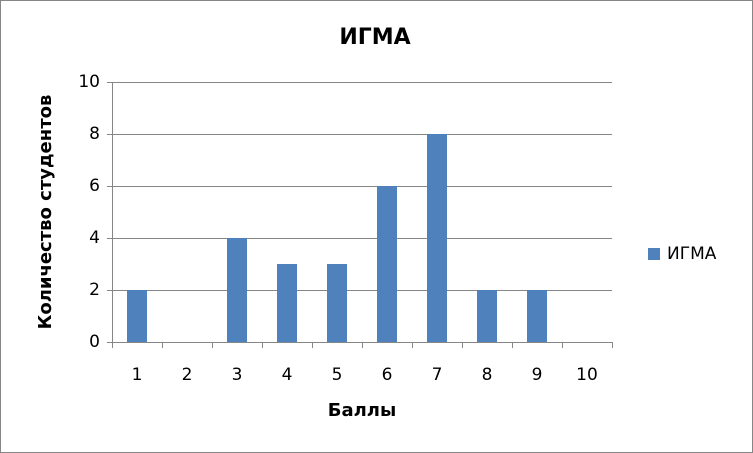 This screenshot has width=753, height=453. I want to click on y-axis-label: Количество студентов, so click(45, 212).